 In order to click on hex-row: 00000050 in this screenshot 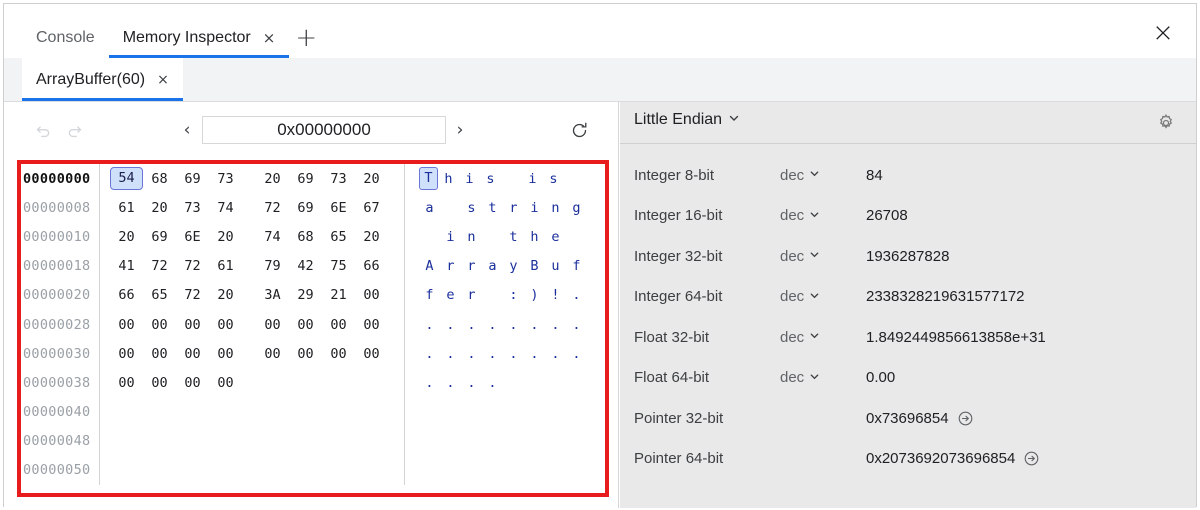, I will do `click(313, 470)`.